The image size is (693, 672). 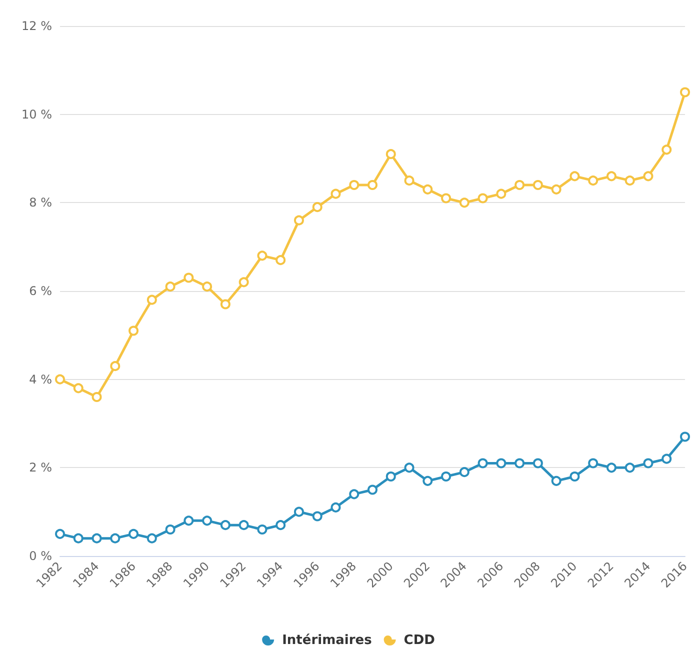 I want to click on y-tick-label: 8 %, so click(x=40, y=203).